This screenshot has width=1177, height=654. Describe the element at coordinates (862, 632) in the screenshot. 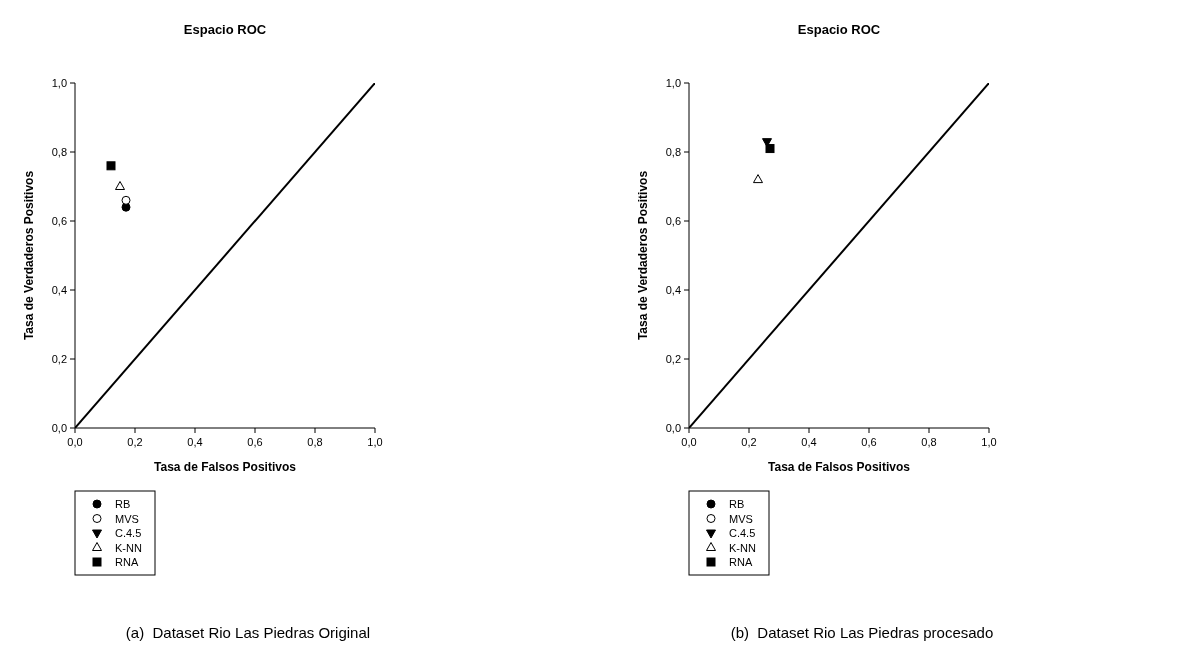

I see `text: (b) Dataset Rio Las Piedras procesado` at that location.